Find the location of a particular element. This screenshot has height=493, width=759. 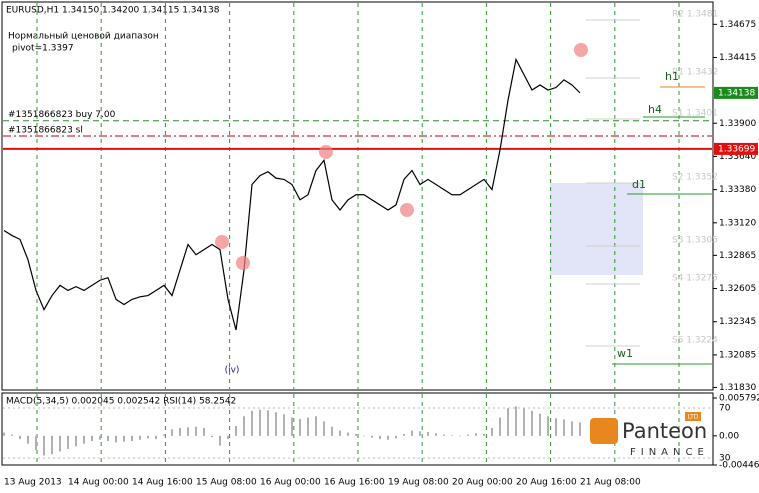

level-price-label: 1.33699 is located at coordinates (736, 149).